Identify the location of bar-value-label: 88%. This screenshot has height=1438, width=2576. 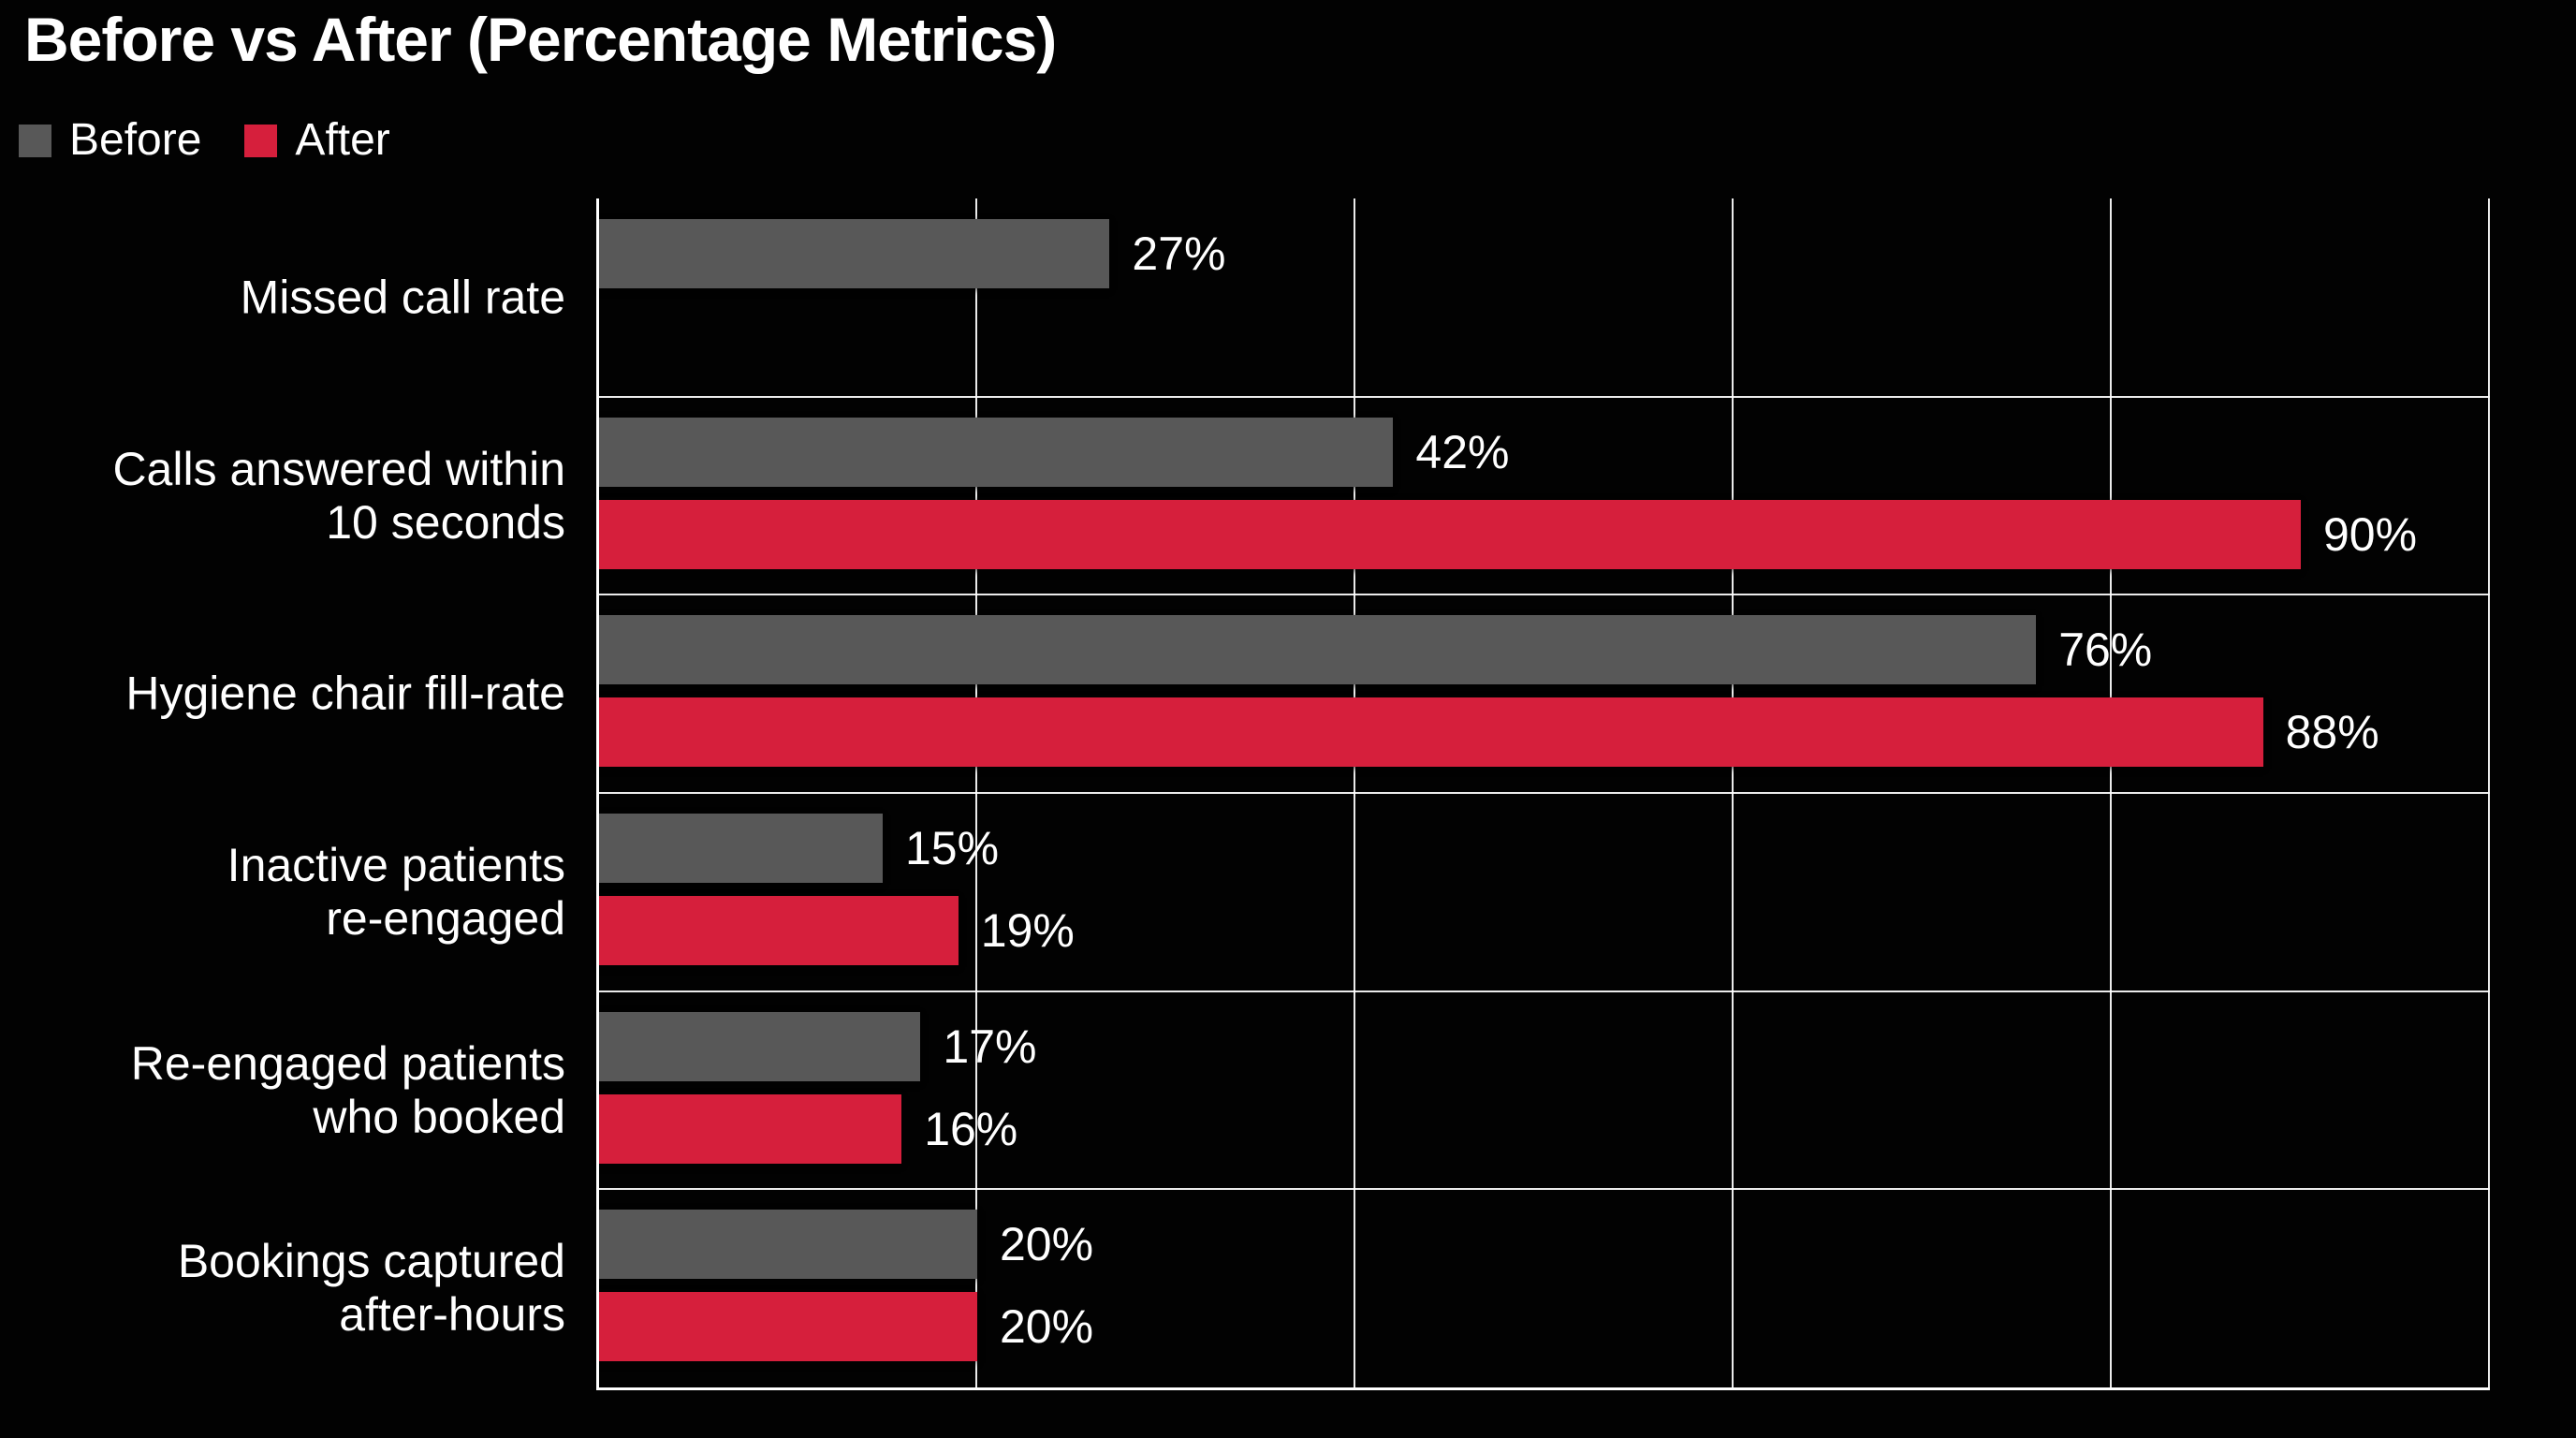
(2332, 732).